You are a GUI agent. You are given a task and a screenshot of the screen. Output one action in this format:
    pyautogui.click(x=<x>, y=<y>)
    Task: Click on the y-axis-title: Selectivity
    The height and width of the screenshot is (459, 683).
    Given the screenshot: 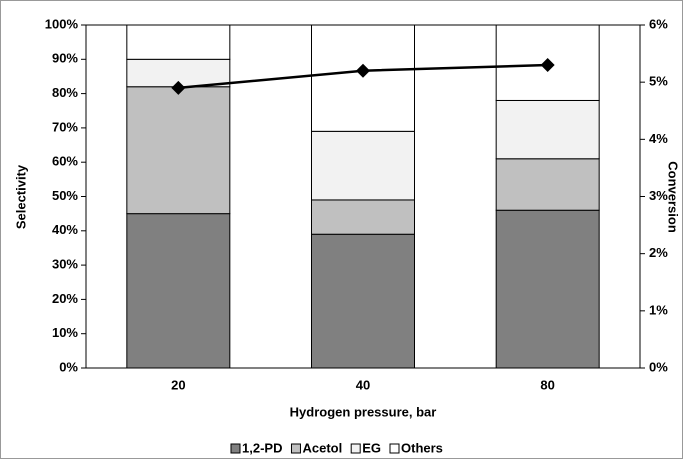 What is the action you would take?
    pyautogui.click(x=20, y=196)
    